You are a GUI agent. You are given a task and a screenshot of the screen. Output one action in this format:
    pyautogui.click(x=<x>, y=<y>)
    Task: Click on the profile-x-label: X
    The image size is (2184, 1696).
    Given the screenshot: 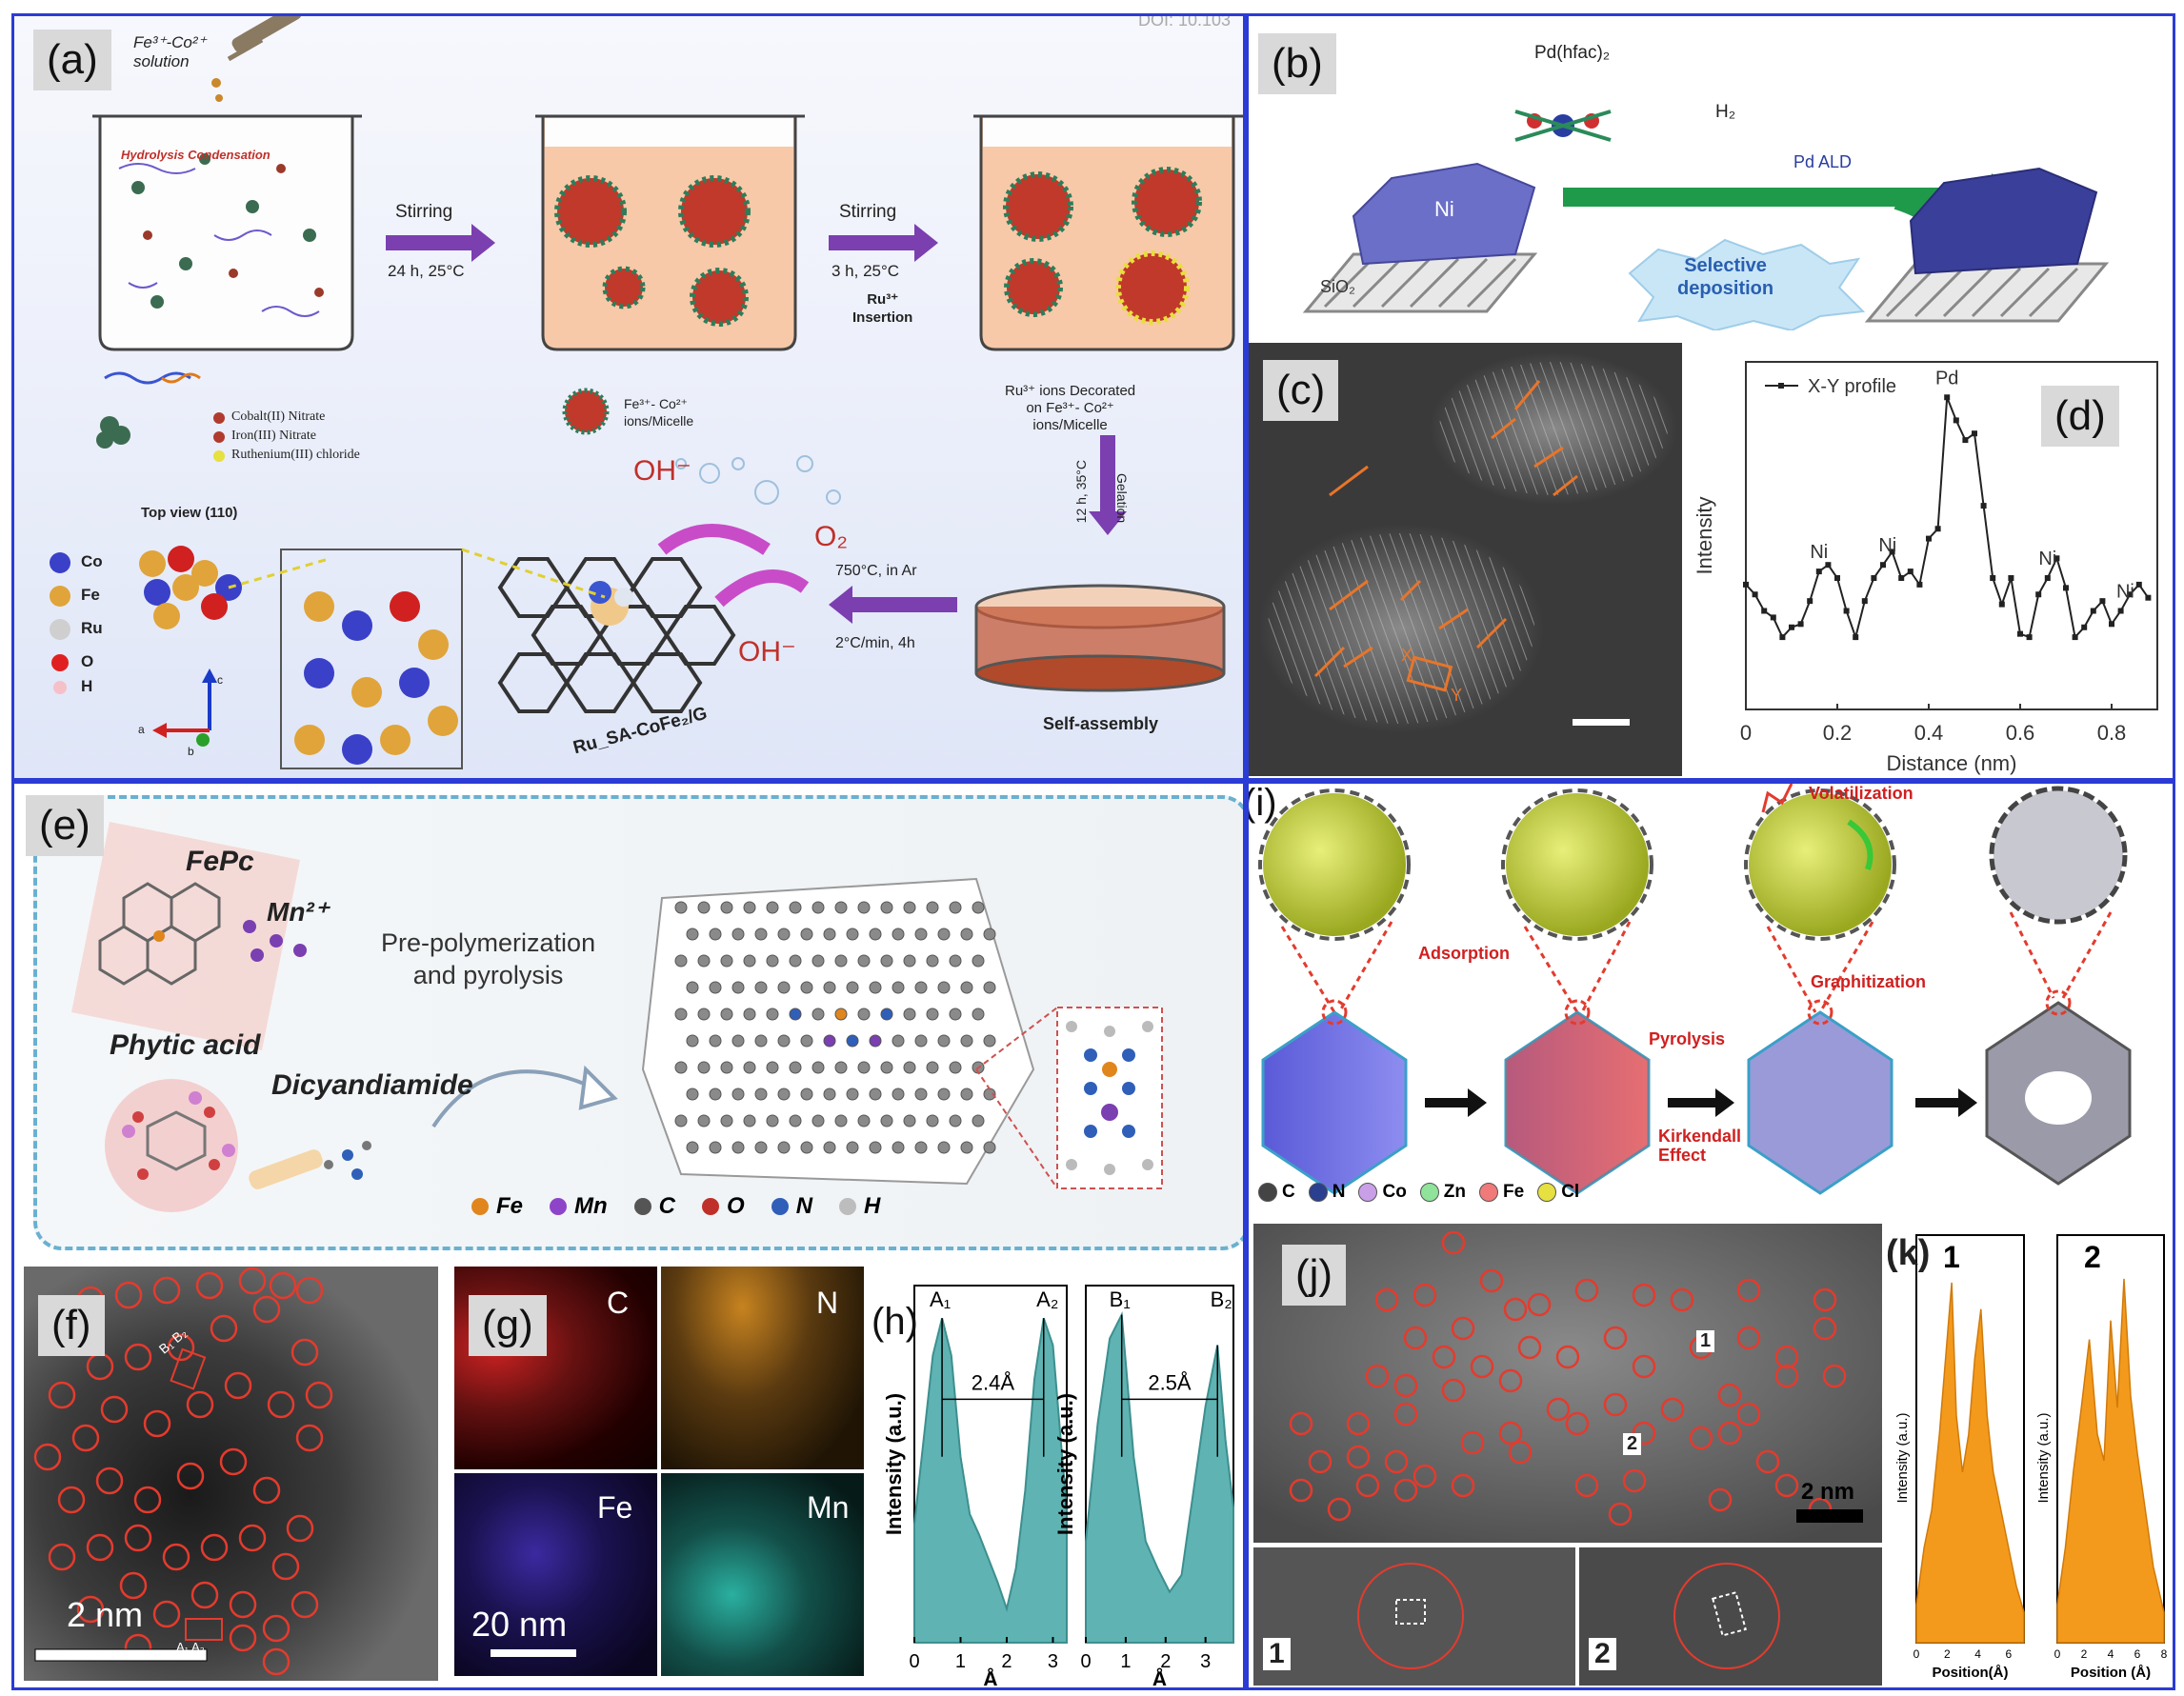 What is the action you would take?
    pyautogui.click(x=1407, y=655)
    